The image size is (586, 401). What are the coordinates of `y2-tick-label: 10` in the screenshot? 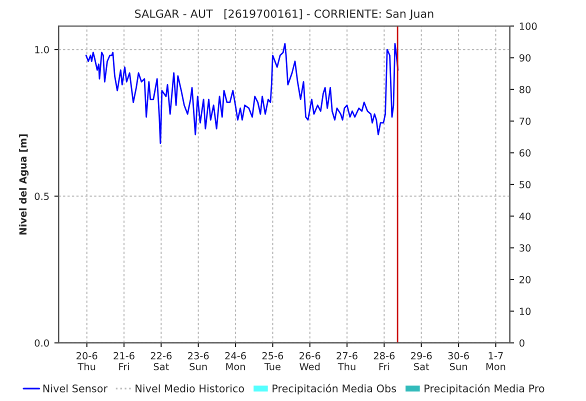 It's located at (525, 312).